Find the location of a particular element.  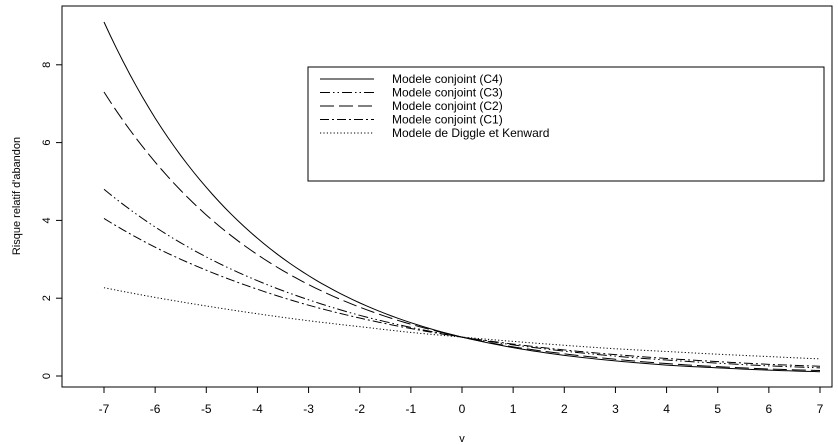

x-tick-label: 0 is located at coordinates (462, 409).